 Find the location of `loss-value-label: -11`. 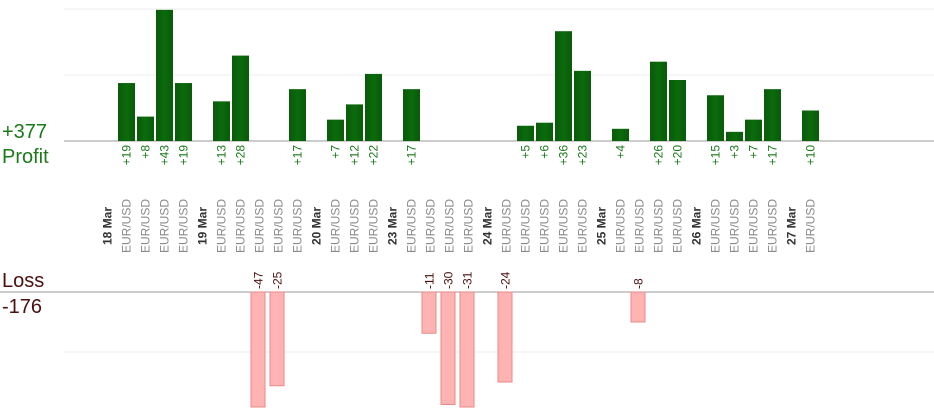

loss-value-label: -11 is located at coordinates (430, 280).